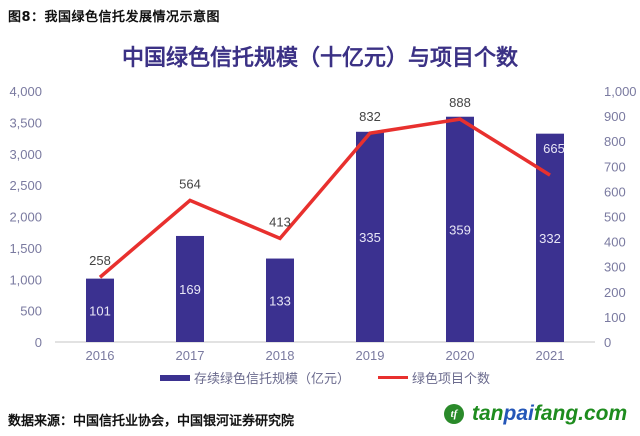 The height and width of the screenshot is (436, 640). I want to click on legend-label-line: 绿色项目个数, so click(451, 379).